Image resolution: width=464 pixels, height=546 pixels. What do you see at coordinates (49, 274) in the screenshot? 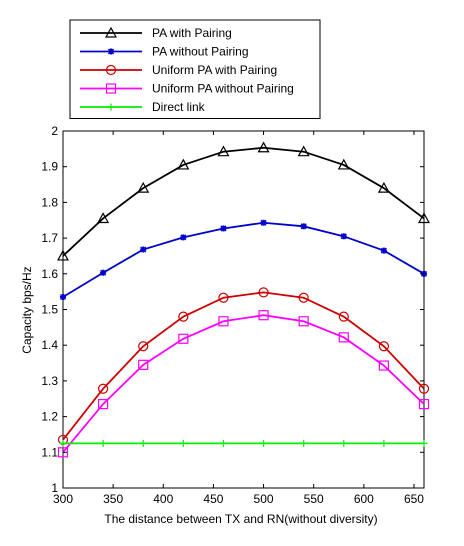
I see `y-tick-label: 1.6` at bounding box center [49, 274].